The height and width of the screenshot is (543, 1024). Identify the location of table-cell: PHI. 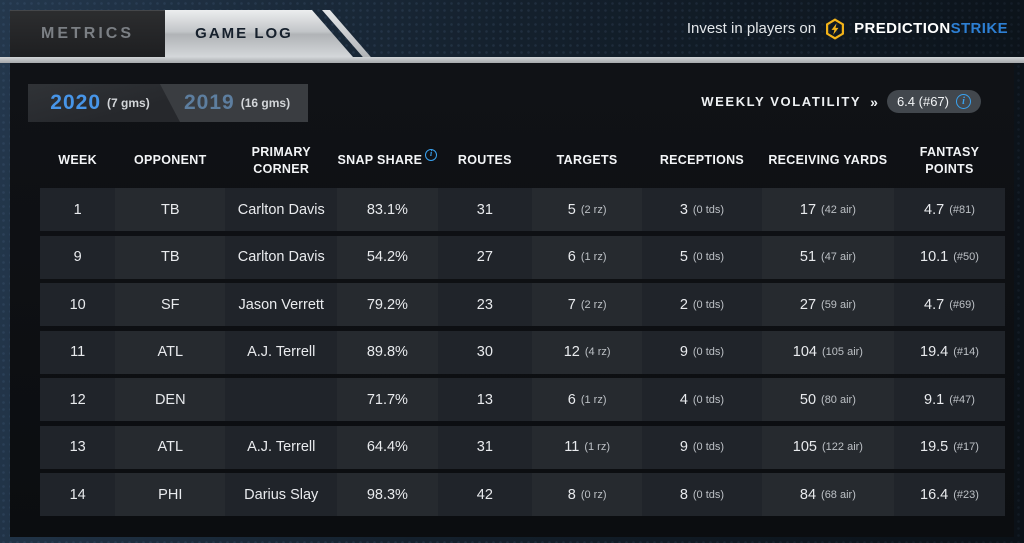
(170, 494).